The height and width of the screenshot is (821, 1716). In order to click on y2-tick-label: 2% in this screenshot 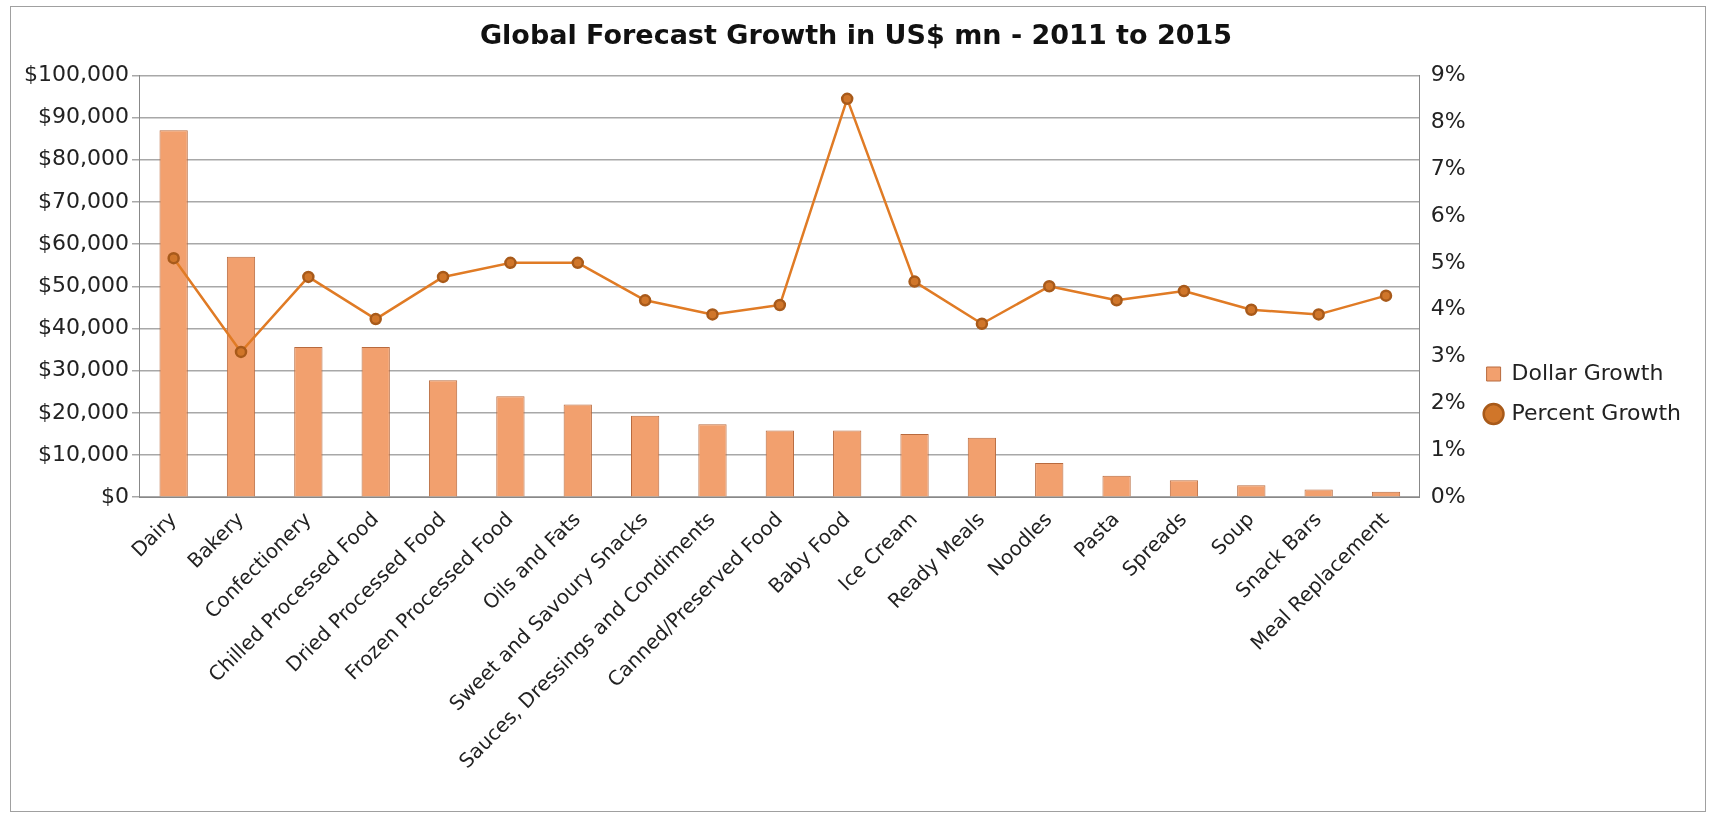, I will do `click(1448, 402)`.